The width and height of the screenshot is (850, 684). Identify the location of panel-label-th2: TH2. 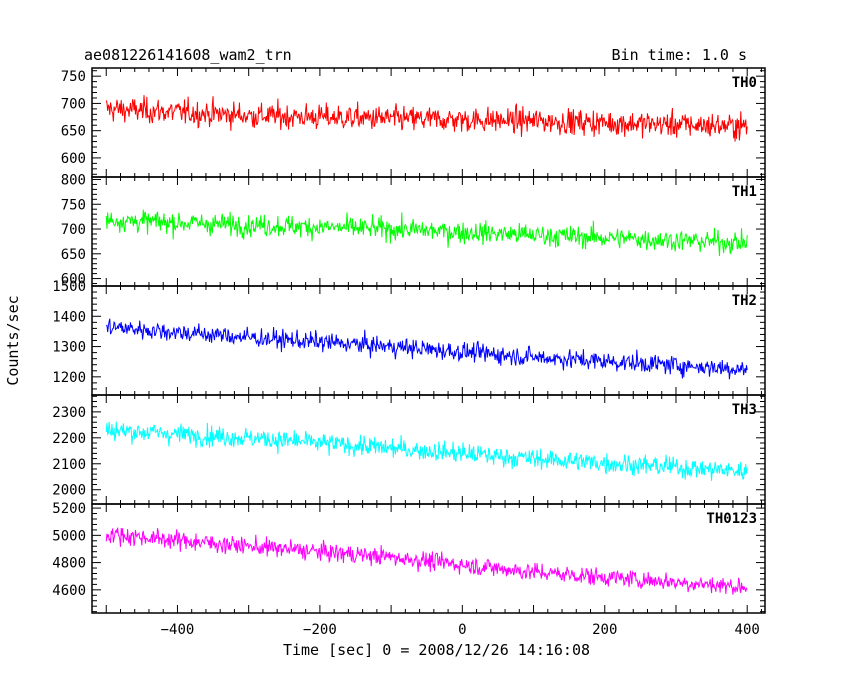
(744, 301).